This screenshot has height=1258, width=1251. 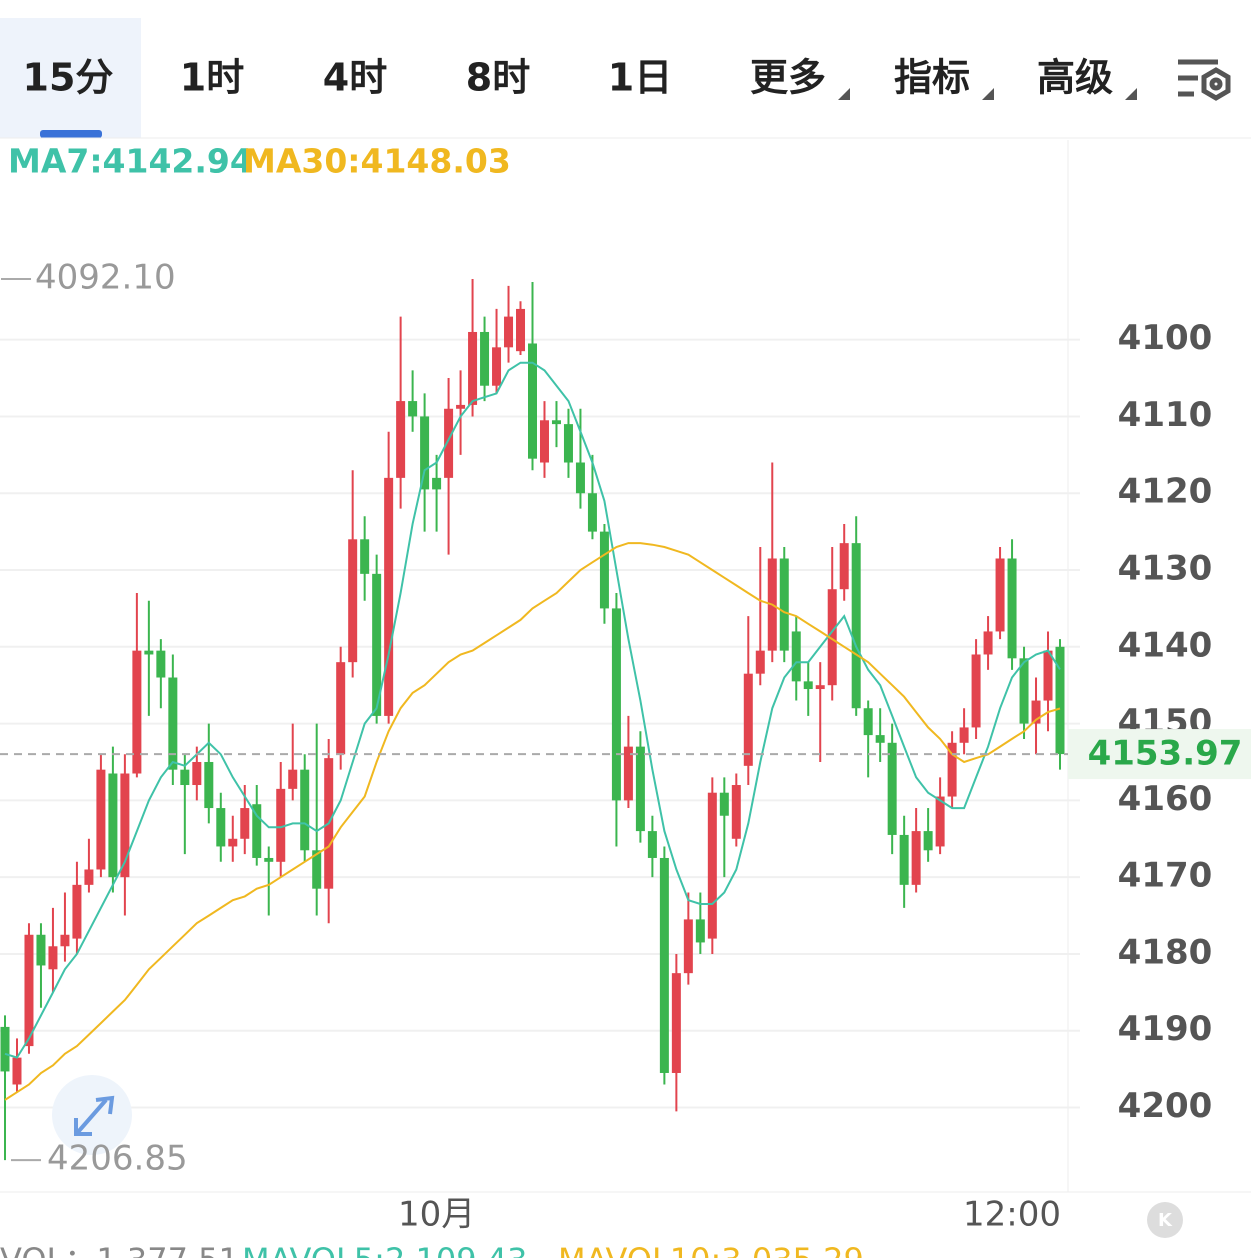 What do you see at coordinates (130, 161) in the screenshot?
I see `ma-label: MA7:4142.94` at bounding box center [130, 161].